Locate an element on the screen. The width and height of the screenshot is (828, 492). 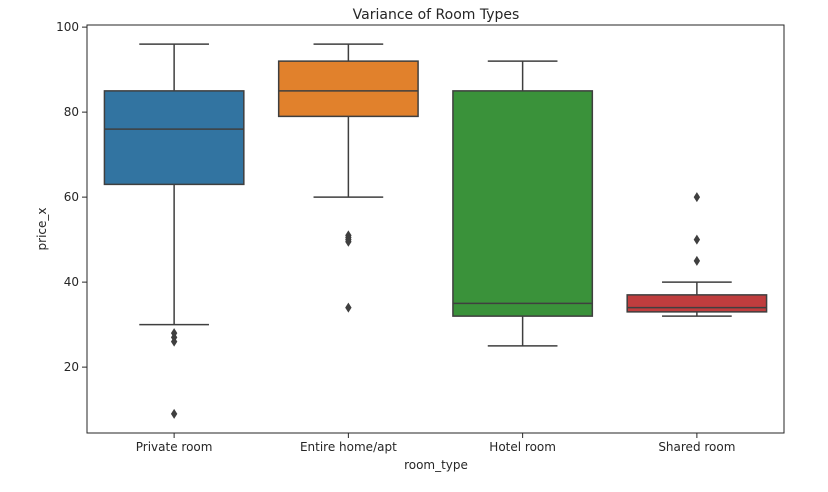
chart-title: Variance of Room Types is located at coordinates (436, 15).